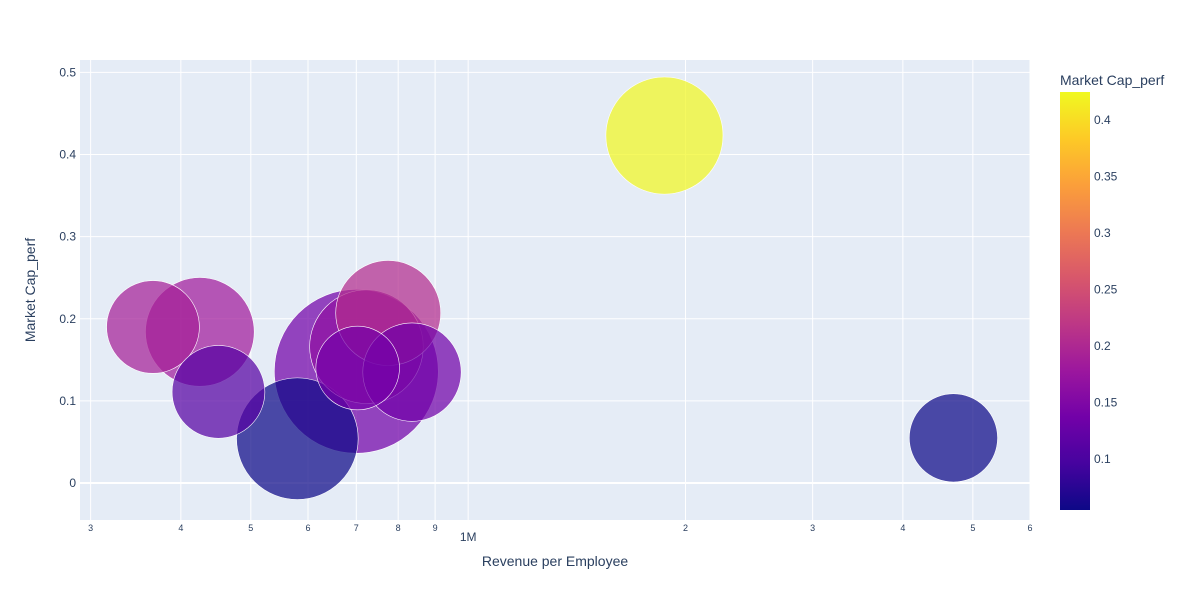  Describe the element at coordinates (685, 528) in the screenshot. I see `x-tick-label: 2` at that location.